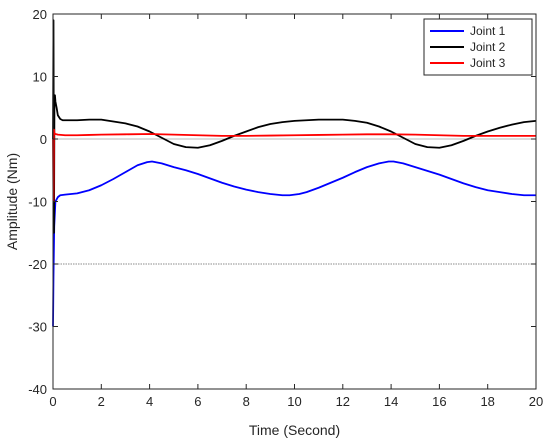  What do you see at coordinates (52, 401) in the screenshot?
I see `x-tick-label: 0` at bounding box center [52, 401].